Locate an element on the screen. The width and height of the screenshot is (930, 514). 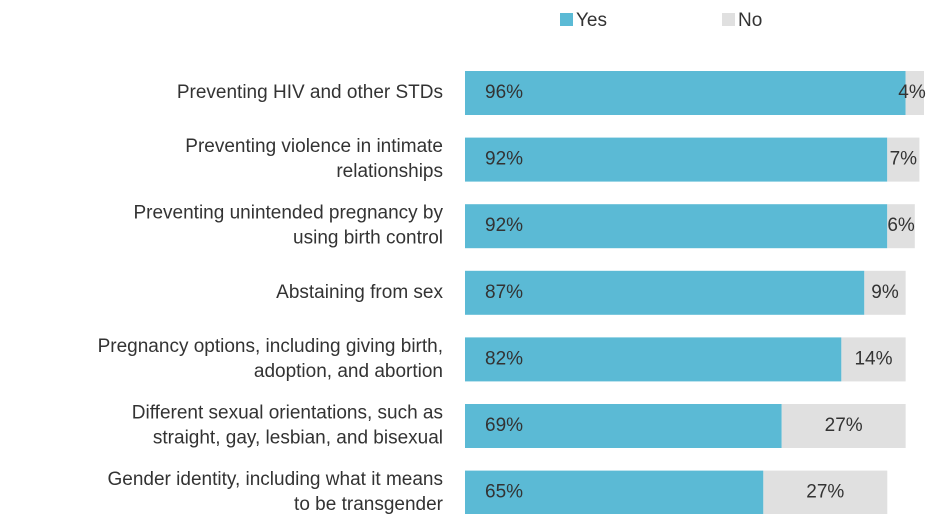
category-label: Preventing unintended pregnancy by is located at coordinates (288, 213).